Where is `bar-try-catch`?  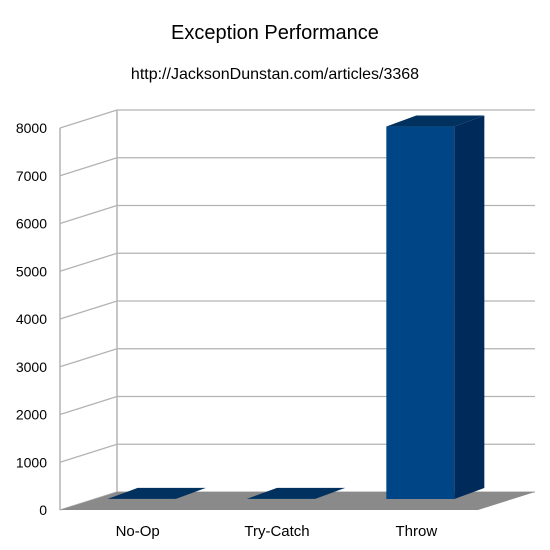 bar-try-catch is located at coordinates (296, 493).